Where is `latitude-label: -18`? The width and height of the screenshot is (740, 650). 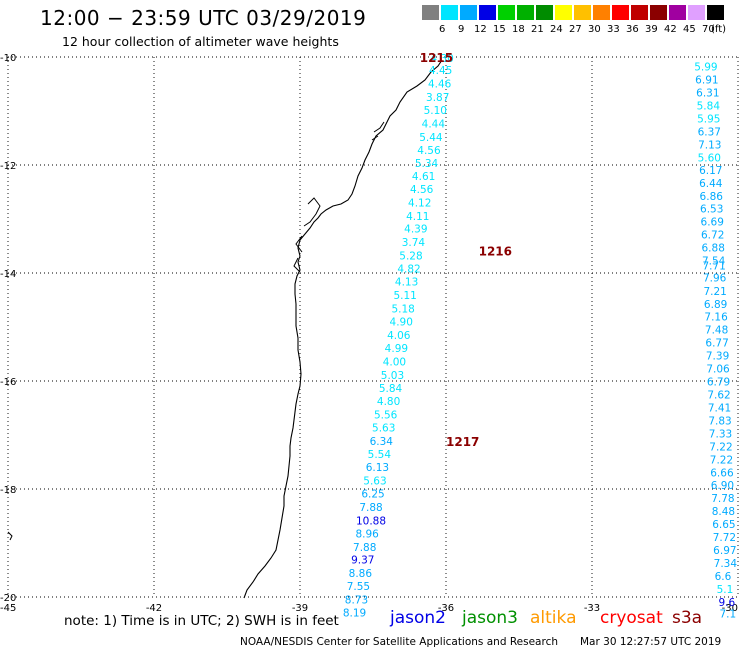
latitude-label: -18 is located at coordinates (8, 490).